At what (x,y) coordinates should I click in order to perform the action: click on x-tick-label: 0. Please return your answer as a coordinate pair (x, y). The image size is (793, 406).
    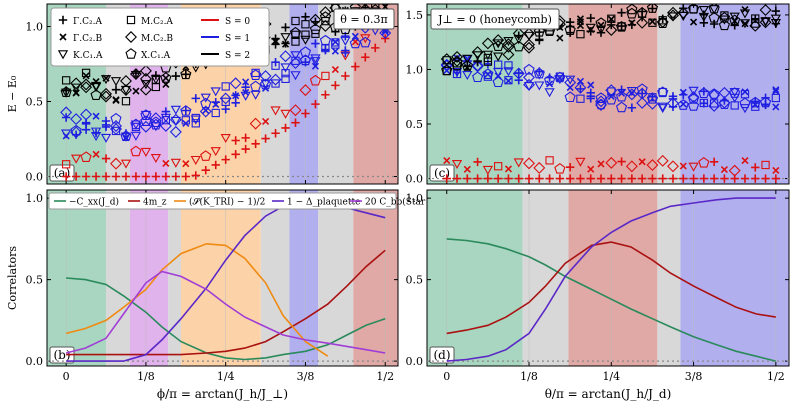
    Looking at the image, I should click on (446, 376).